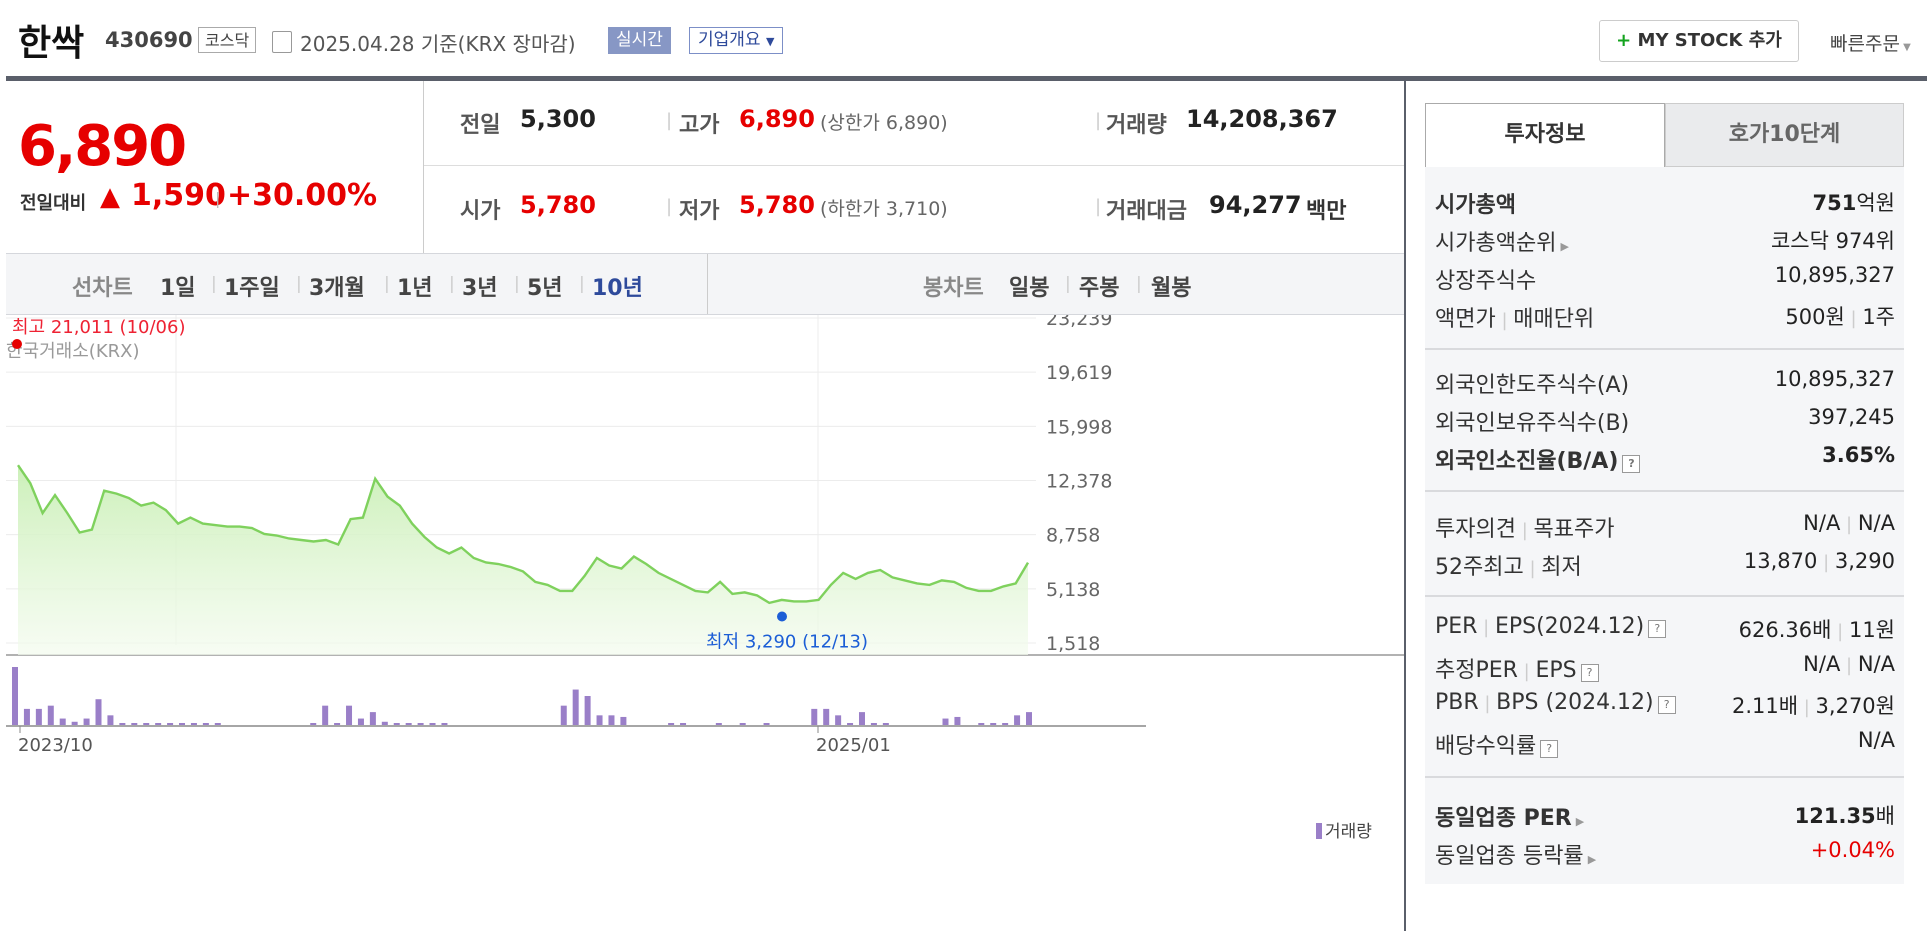  What do you see at coordinates (1465, 319) in the screenshot?
I see `face-value-text: 액면가` at bounding box center [1465, 319].